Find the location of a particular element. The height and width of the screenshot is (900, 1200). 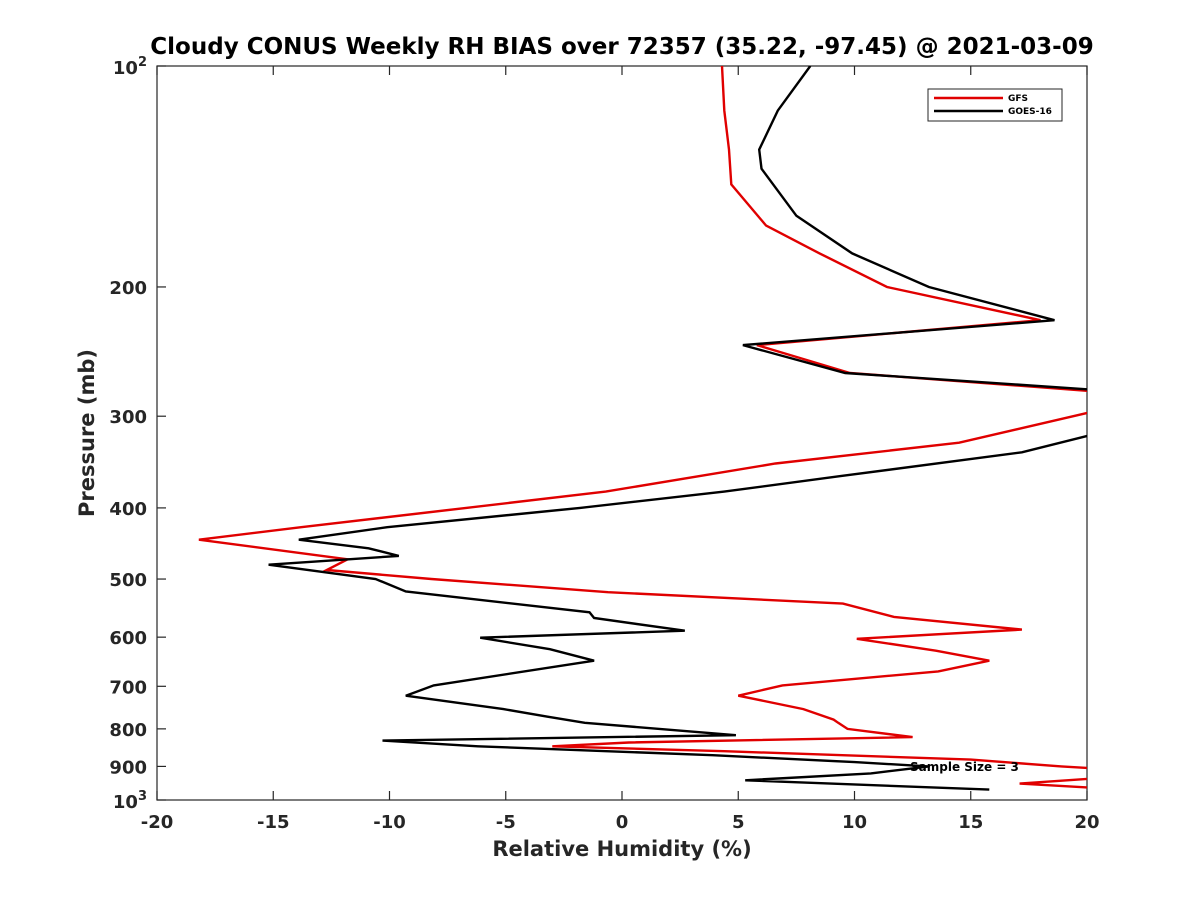

y-tick-label: 400 is located at coordinates (128, 509).